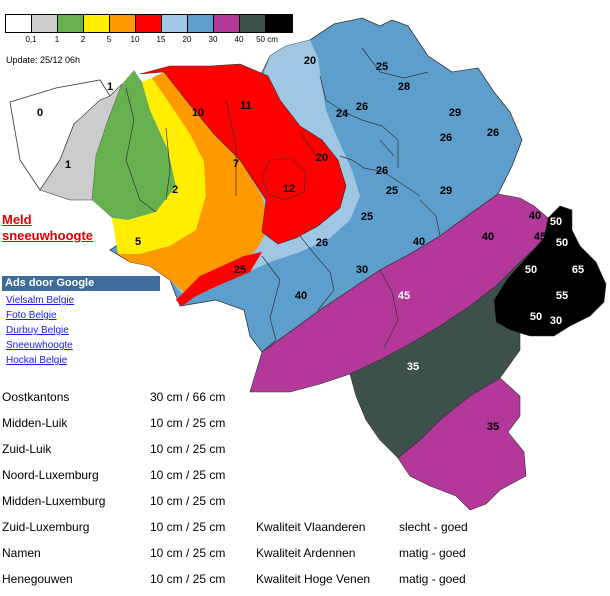 The image size is (610, 596). I want to click on legend-tick: 50 cm, so click(267, 39).